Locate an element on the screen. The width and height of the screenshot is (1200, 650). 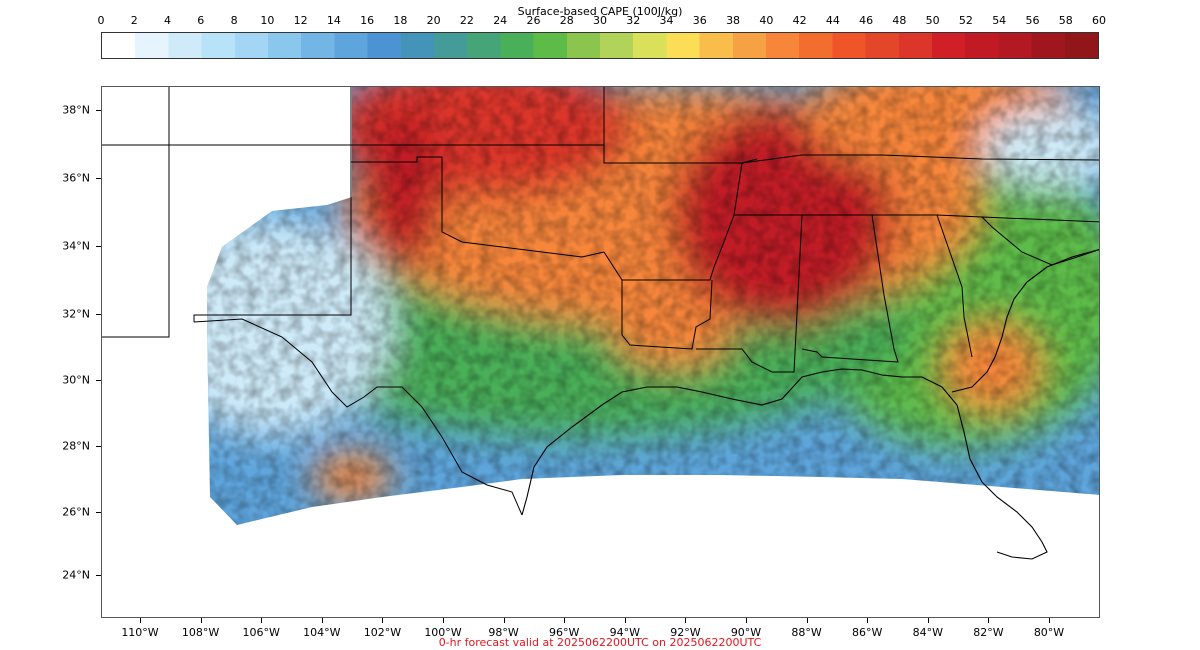
longitude-label: 90°W is located at coordinates (746, 632).